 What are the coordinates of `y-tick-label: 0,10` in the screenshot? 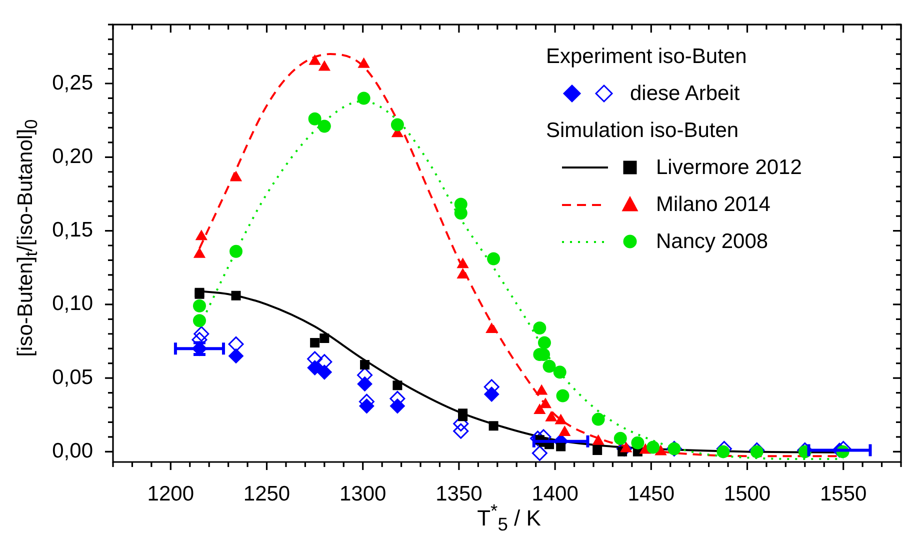 It's located at (72, 304).